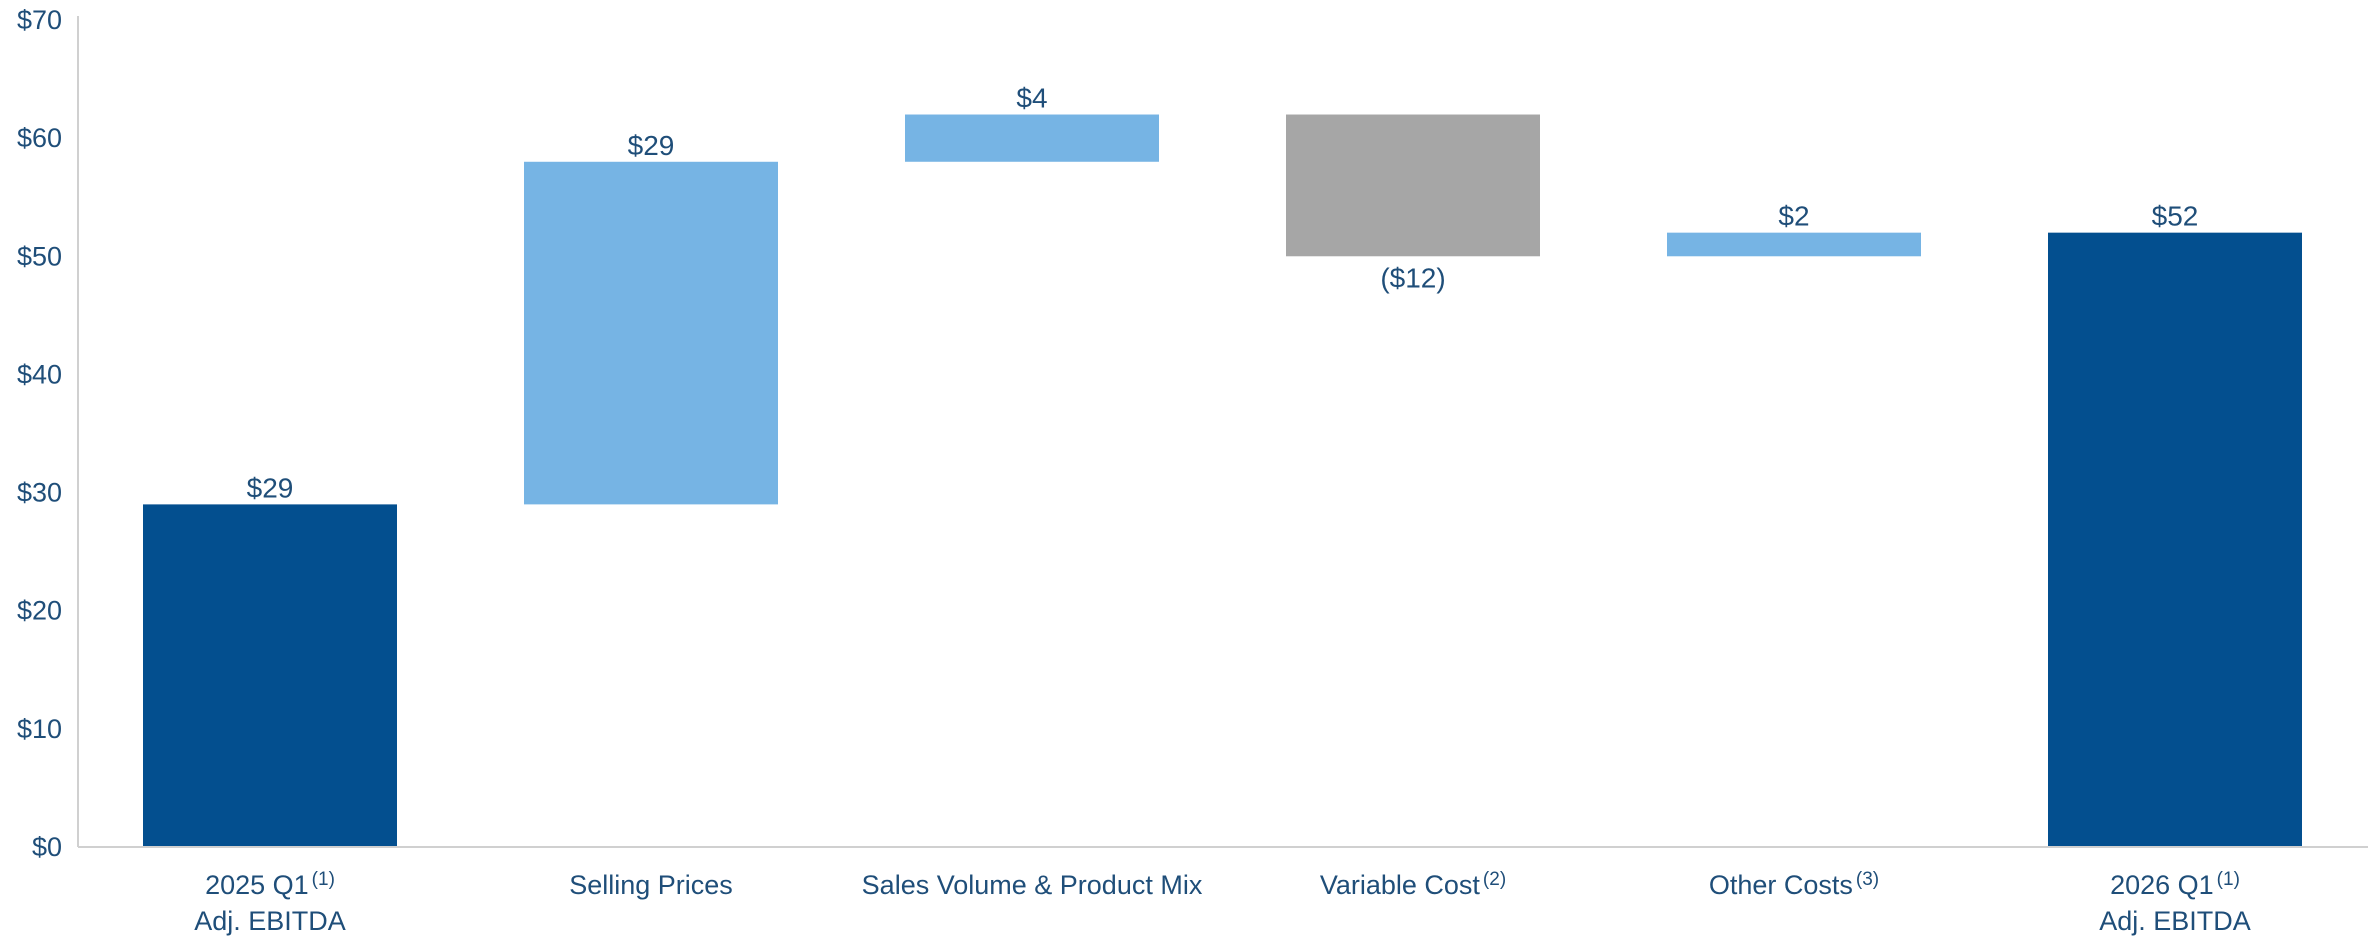  I want to click on category-name: 2025 Q1, so click(257, 885).